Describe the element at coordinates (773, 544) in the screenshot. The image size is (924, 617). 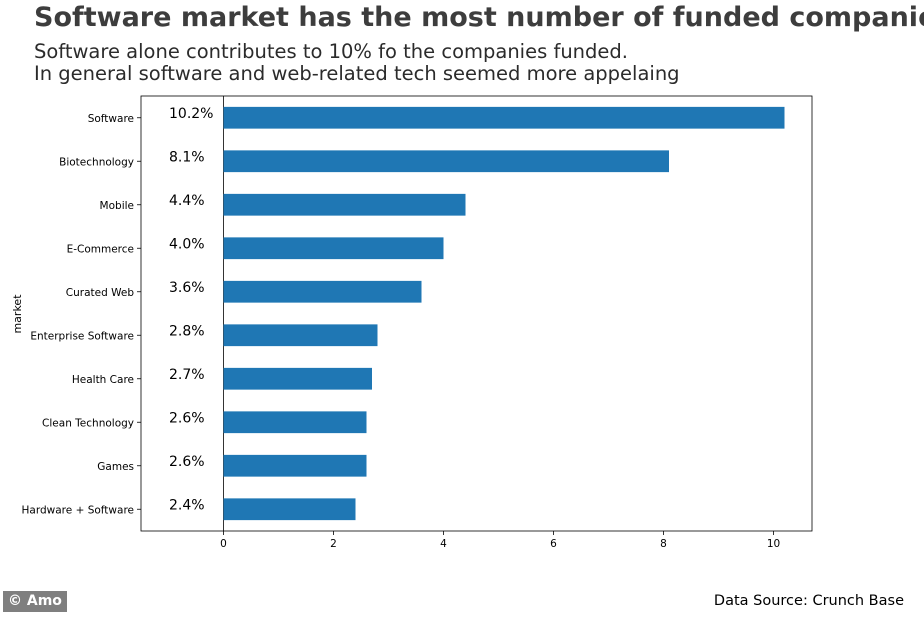
I see `x-tick-label-5: 10` at that location.